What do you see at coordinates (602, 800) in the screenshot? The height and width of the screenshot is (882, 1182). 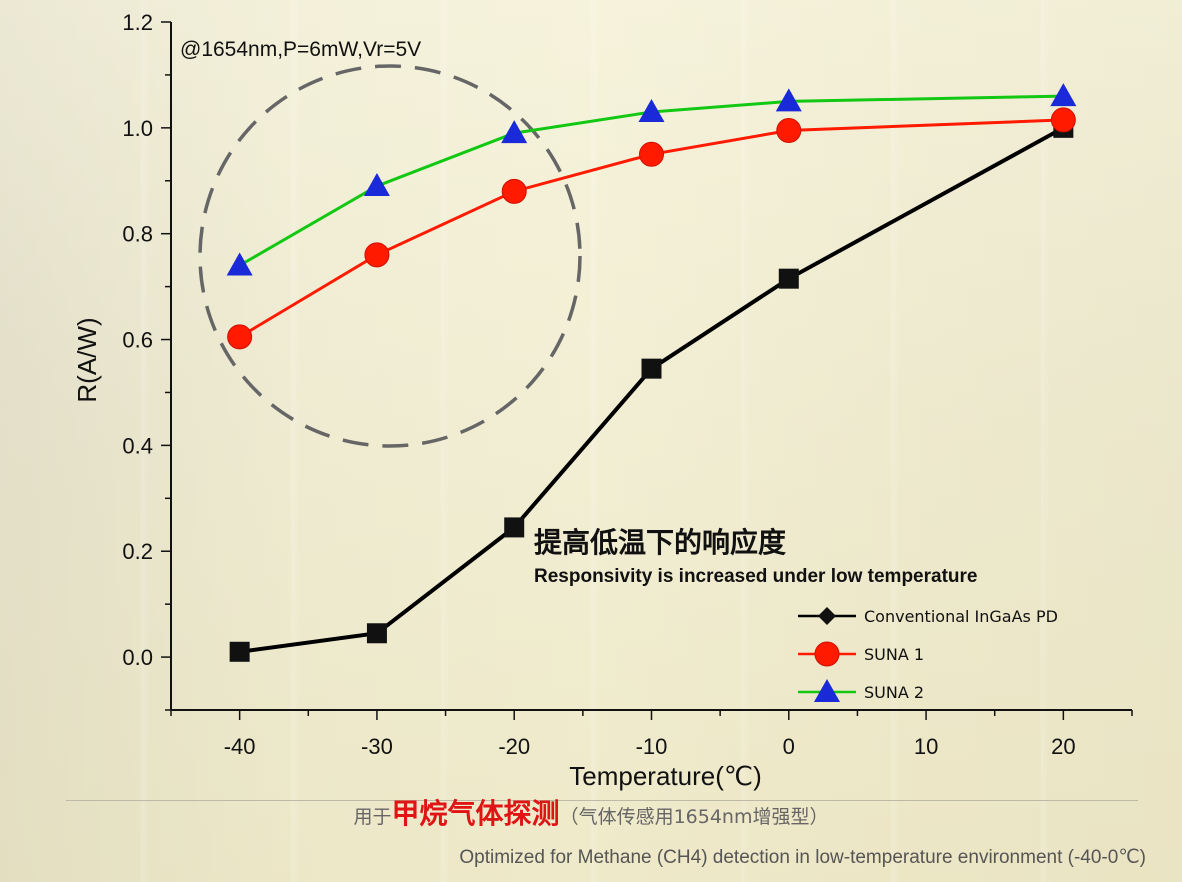 I see `footer-divider` at bounding box center [602, 800].